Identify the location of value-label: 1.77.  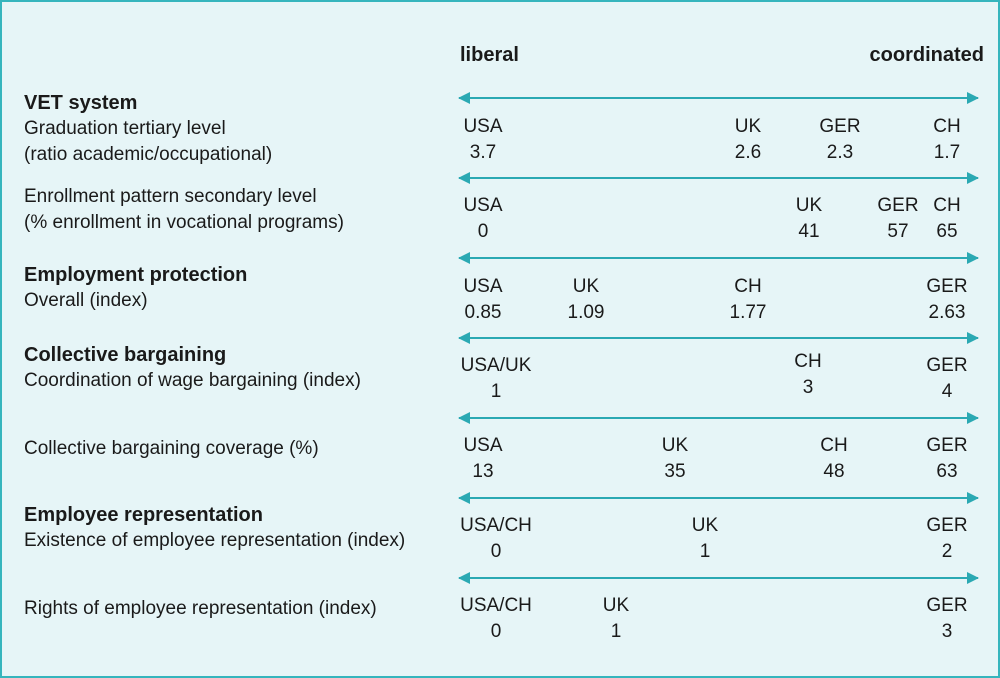
(748, 312).